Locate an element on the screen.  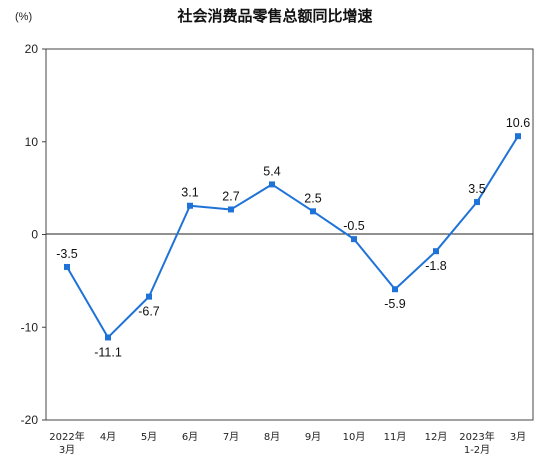
x-tick-line: 2022年 is located at coordinates (66, 436).